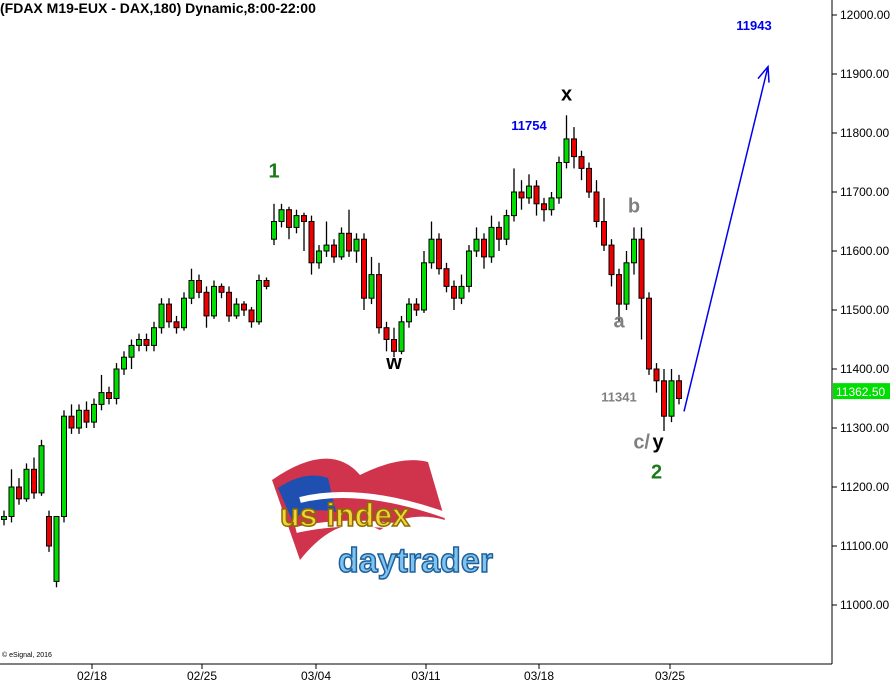  I want to click on x-tick-label: 02/18, so click(92, 676).